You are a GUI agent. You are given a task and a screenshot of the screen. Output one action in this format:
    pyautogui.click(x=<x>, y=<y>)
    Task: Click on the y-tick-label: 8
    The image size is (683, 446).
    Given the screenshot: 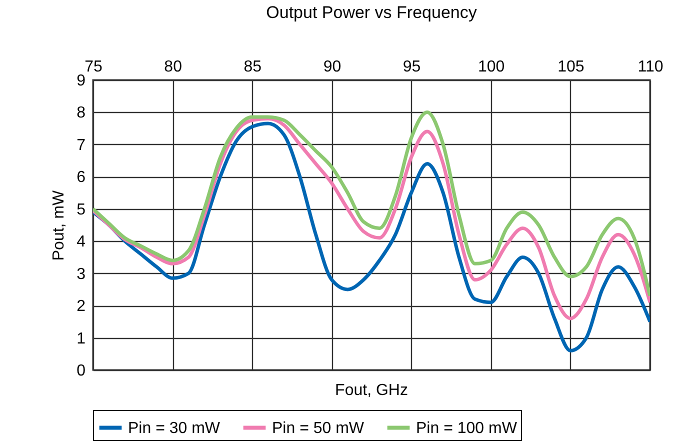 What is the action you would take?
    pyautogui.click(x=81, y=113)
    